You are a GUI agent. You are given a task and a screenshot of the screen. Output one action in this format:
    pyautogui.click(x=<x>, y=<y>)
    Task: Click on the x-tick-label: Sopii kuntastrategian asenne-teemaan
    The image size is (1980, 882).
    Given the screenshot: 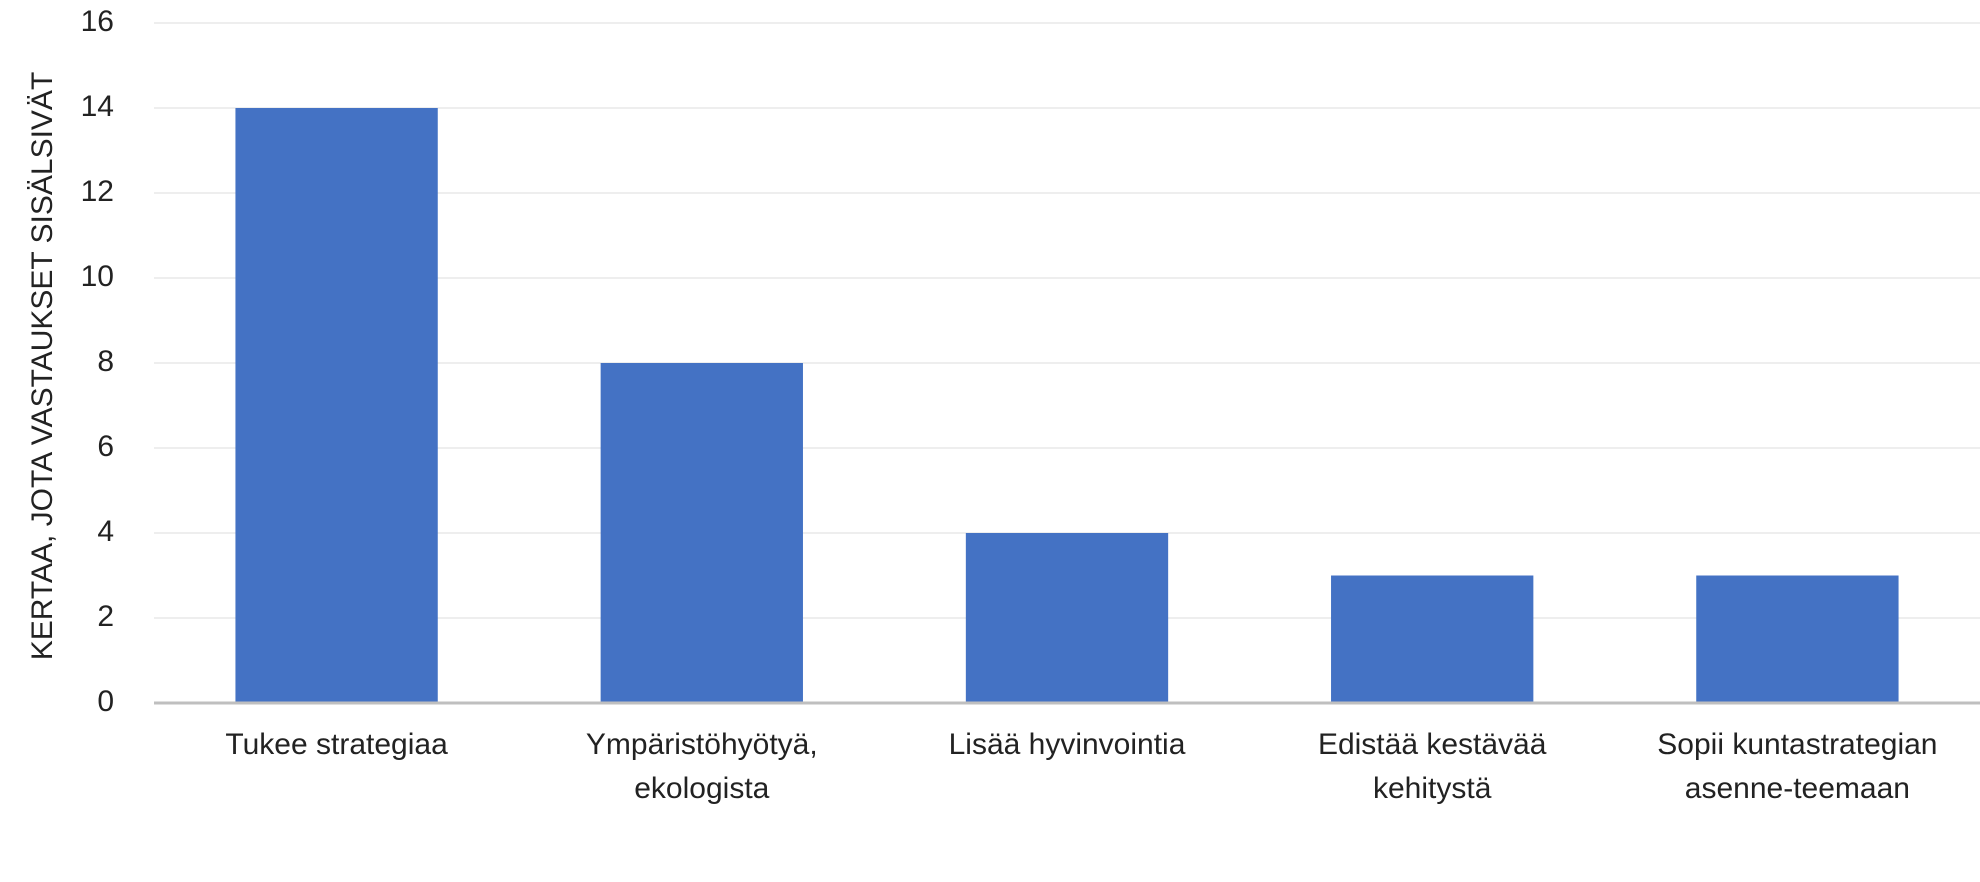 What is the action you would take?
    pyautogui.click(x=1797, y=766)
    